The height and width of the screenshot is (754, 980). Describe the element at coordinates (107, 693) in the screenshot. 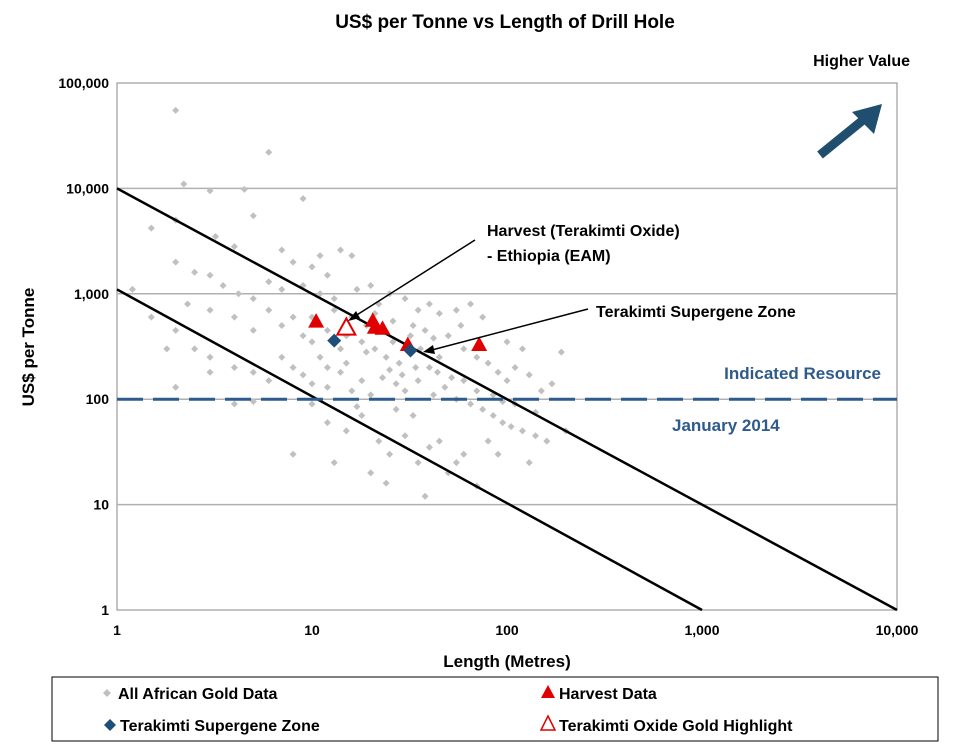

I see `legend-grey-diamond-icon` at that location.